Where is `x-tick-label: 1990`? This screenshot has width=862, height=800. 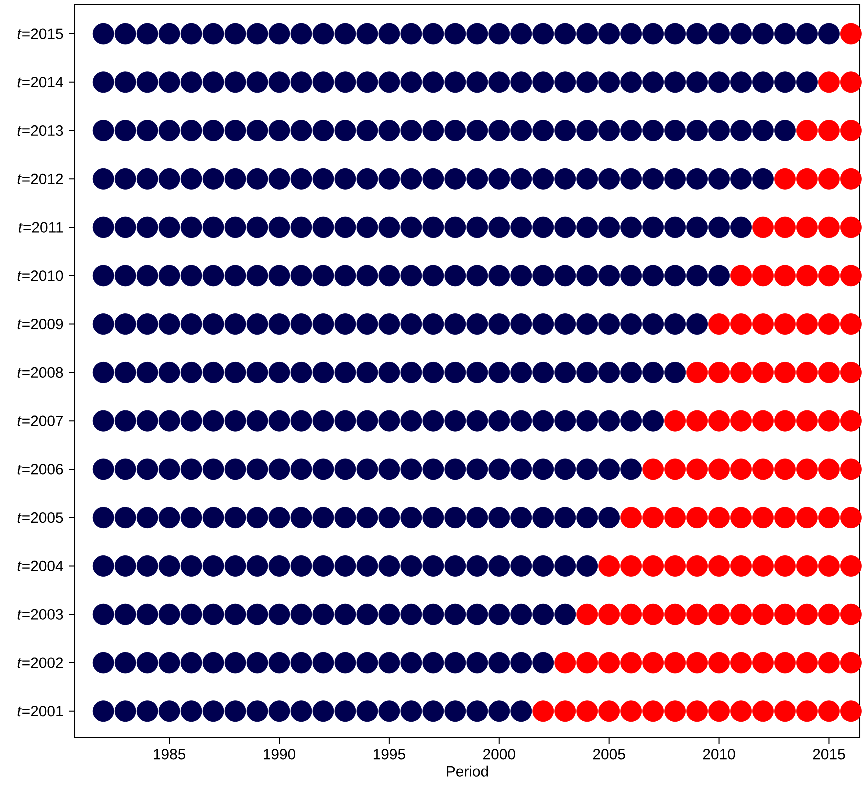
x-tick-label: 1990 is located at coordinates (280, 754).